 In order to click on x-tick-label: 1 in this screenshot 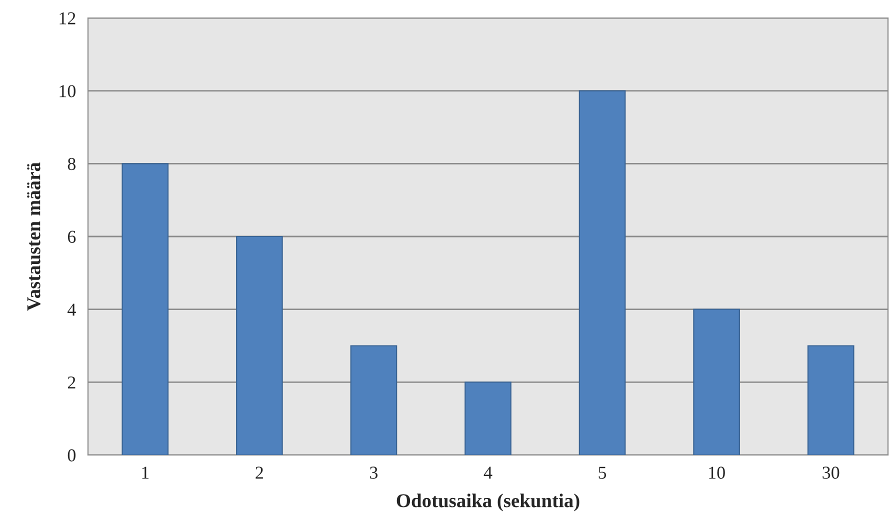, I will do `click(145, 472)`.